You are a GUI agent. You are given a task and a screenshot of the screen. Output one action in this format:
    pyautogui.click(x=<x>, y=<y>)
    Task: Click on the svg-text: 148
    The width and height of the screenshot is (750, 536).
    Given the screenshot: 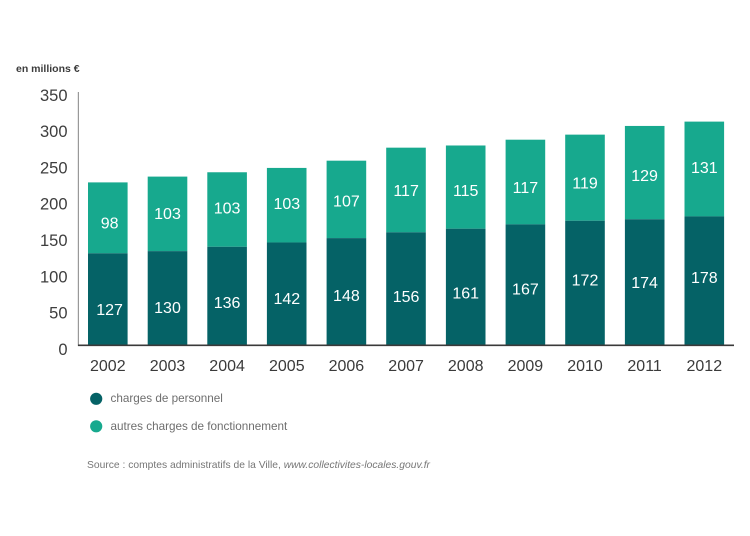 What is the action you would take?
    pyautogui.click(x=346, y=296)
    